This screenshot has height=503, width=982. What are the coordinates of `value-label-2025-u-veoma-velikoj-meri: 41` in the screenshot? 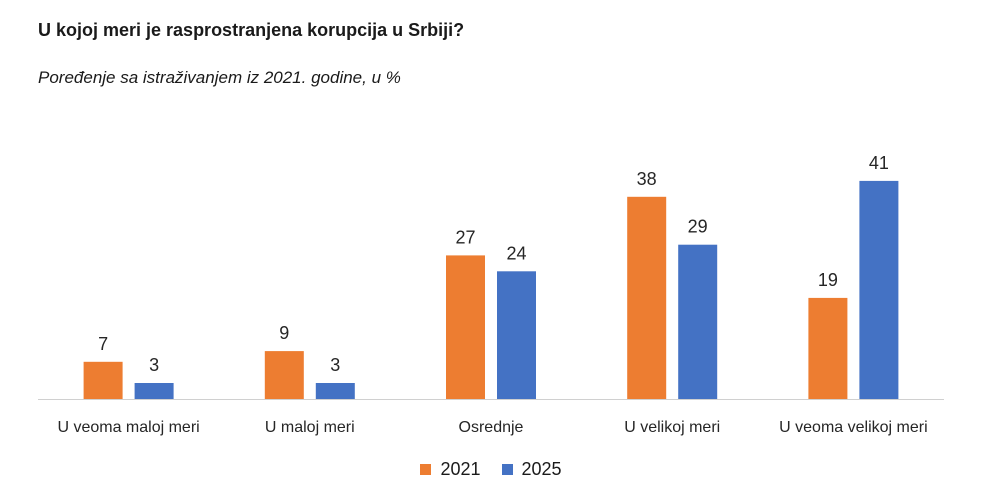 It's located at (879, 163).